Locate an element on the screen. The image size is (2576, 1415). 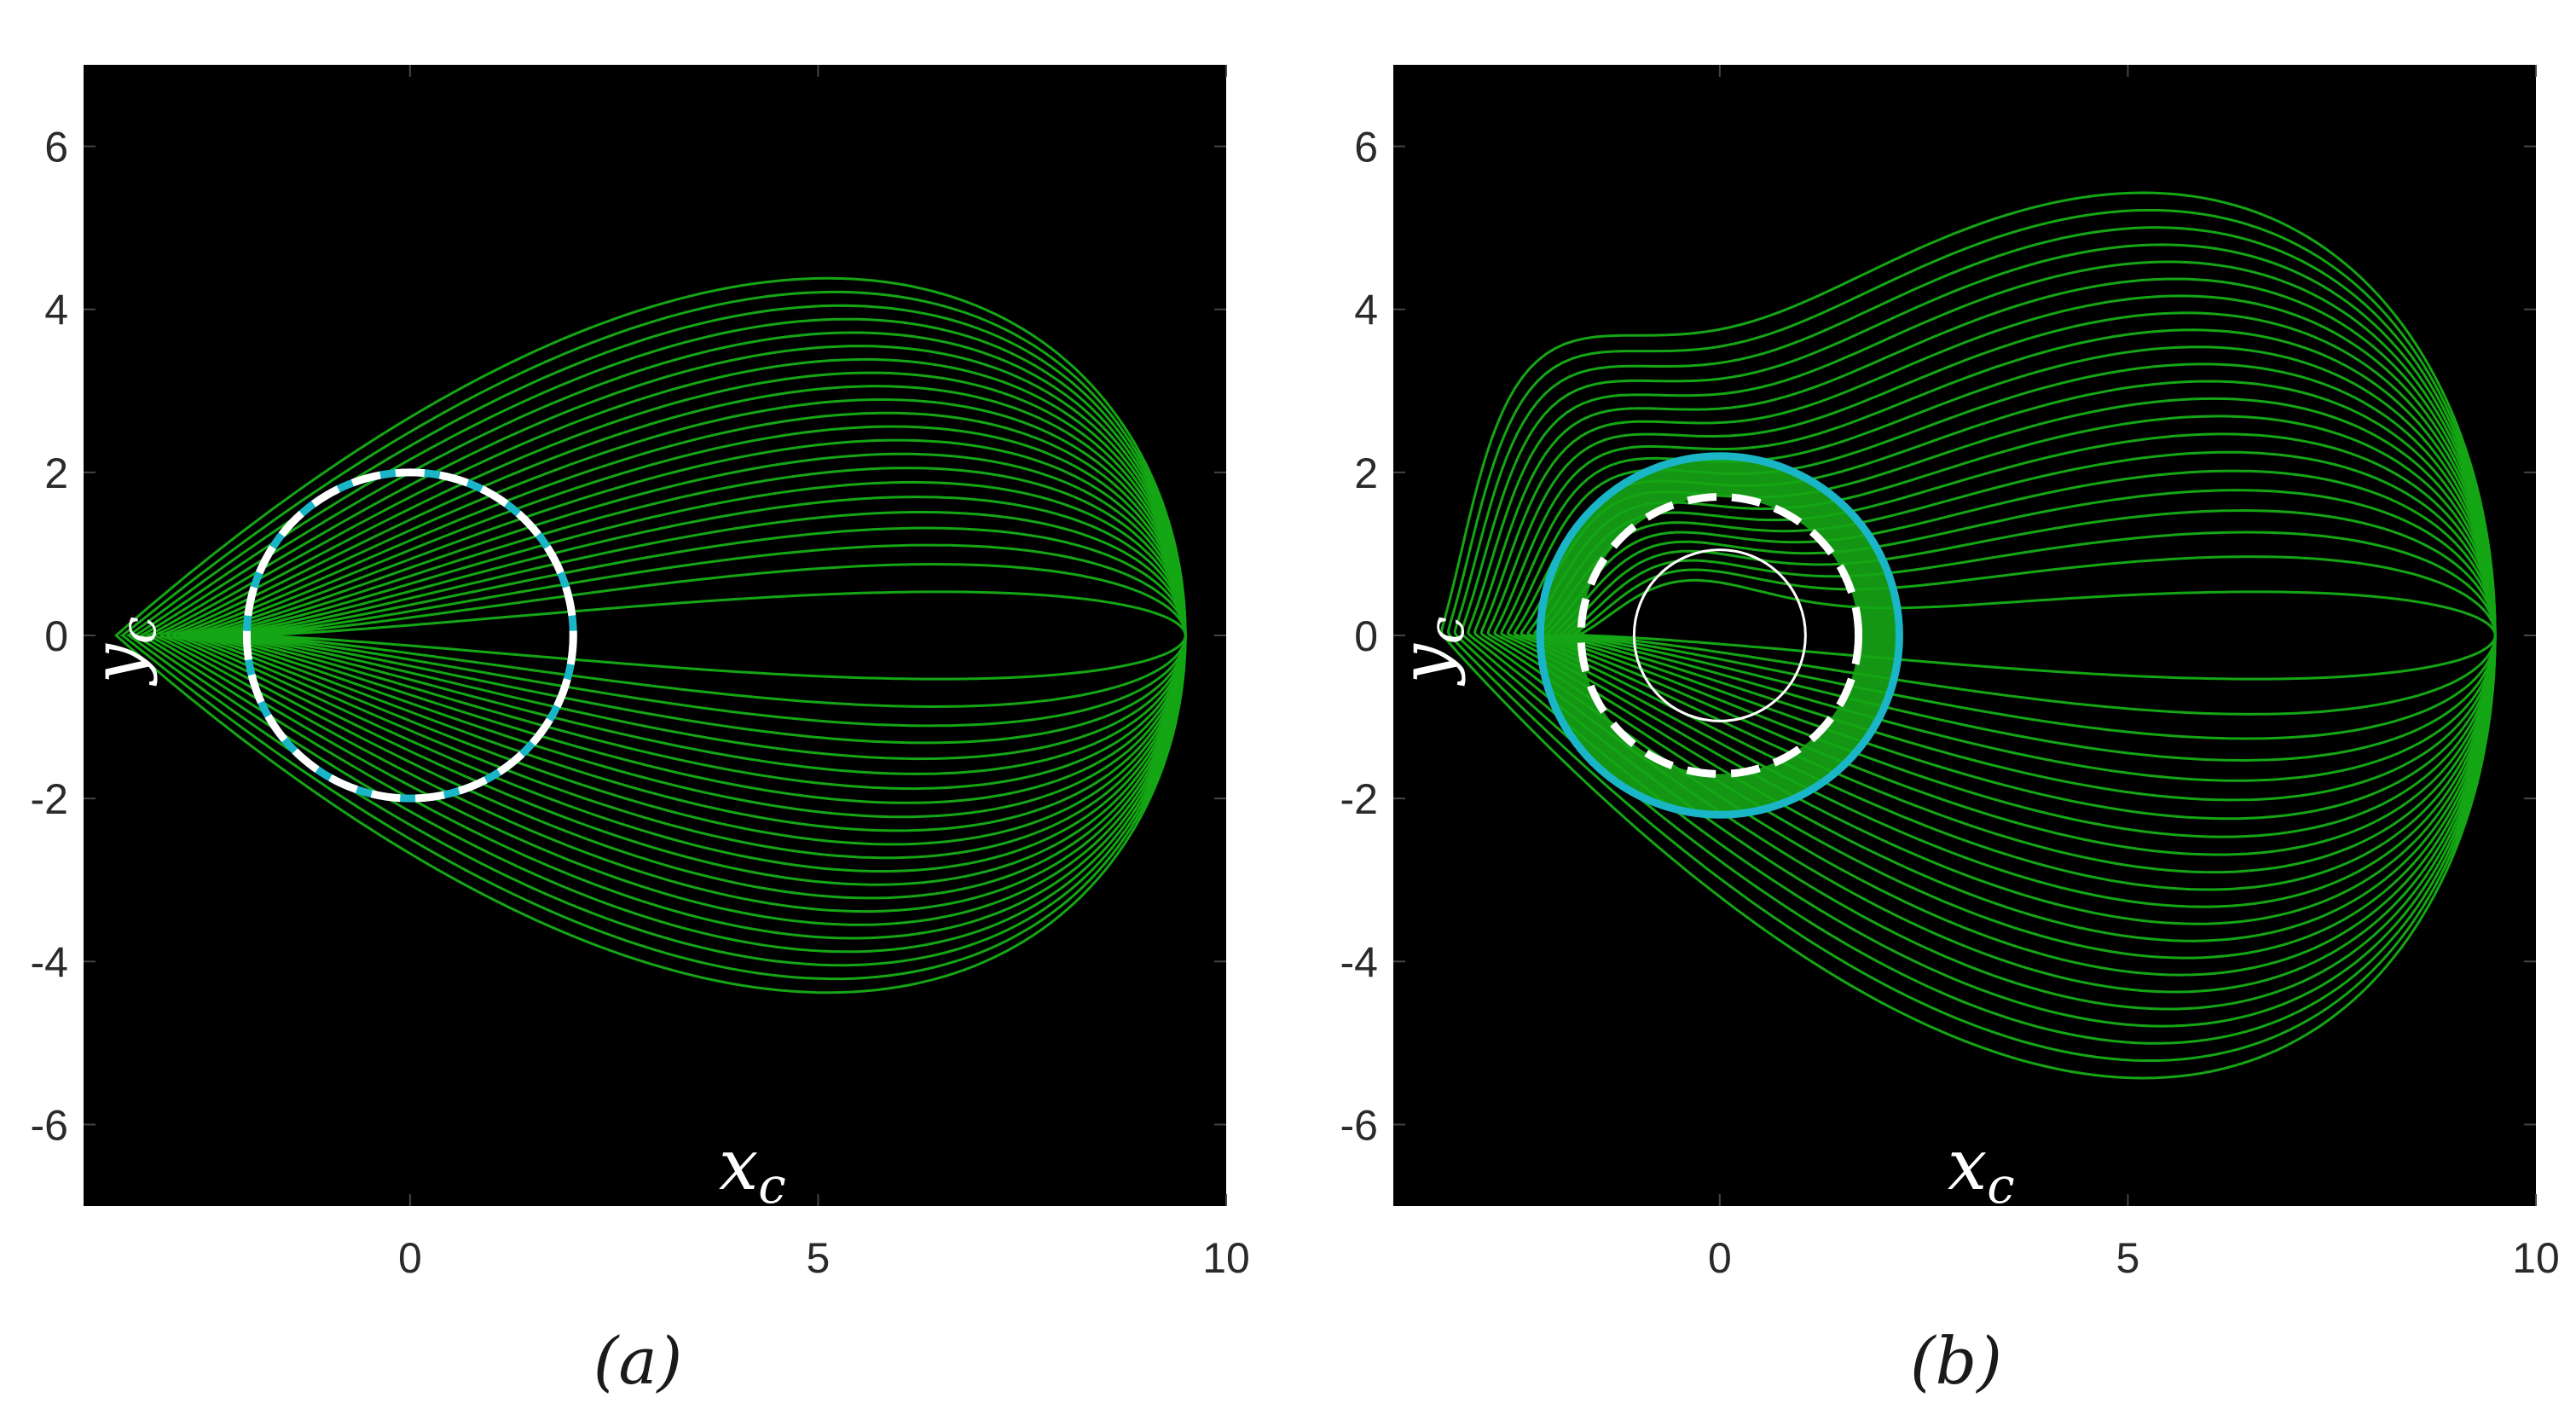
y-tick-label-a-4: 2 is located at coordinates (56, 473).